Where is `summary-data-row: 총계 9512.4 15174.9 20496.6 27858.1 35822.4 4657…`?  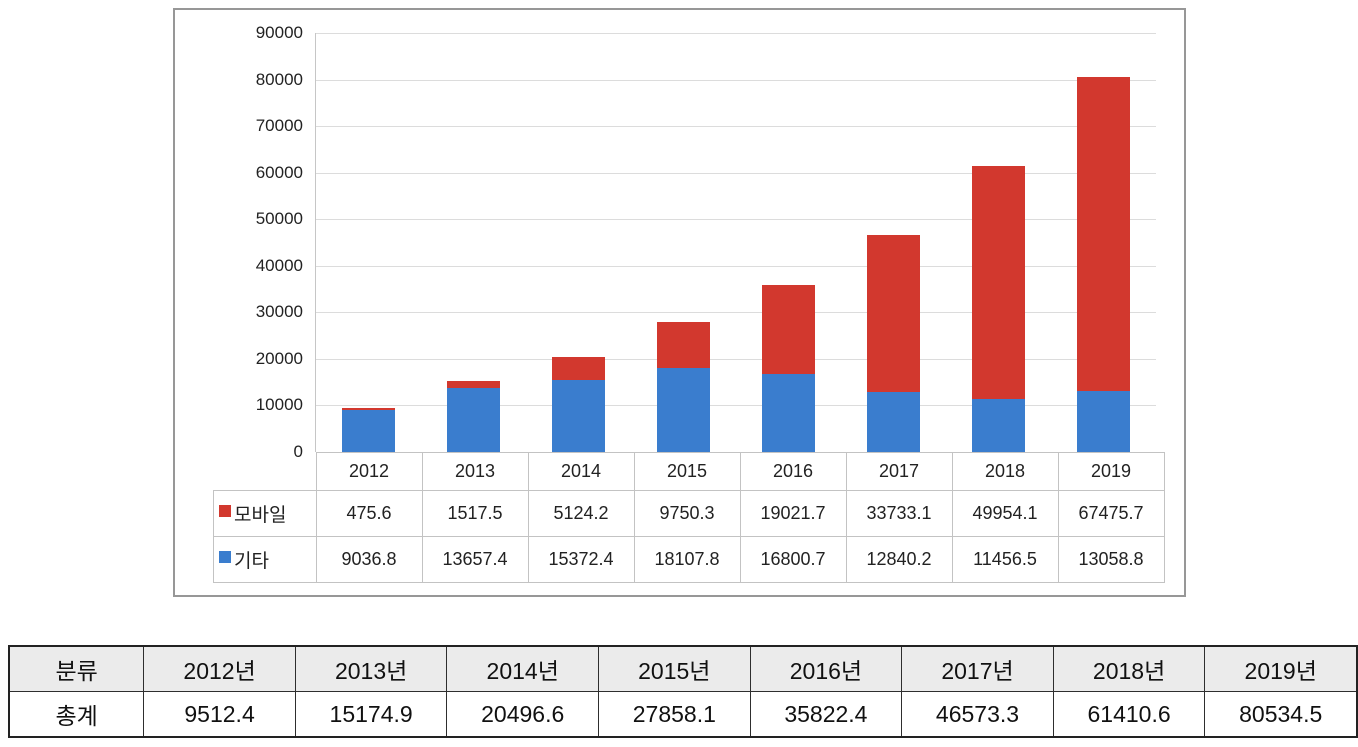
summary-data-row: 총계 9512.4 15174.9 20496.6 27858.1 35822.4 4657… is located at coordinates (683, 714).